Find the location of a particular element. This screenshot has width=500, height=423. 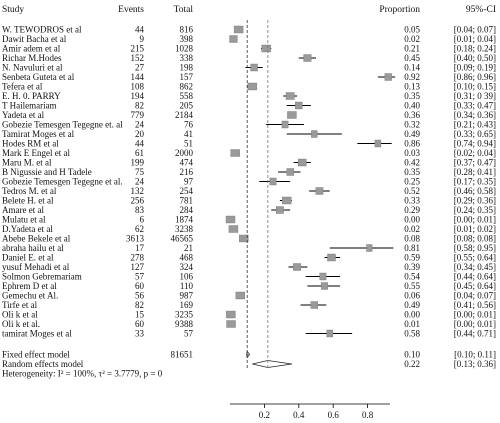

study-total: 110 is located at coordinates (187, 286).